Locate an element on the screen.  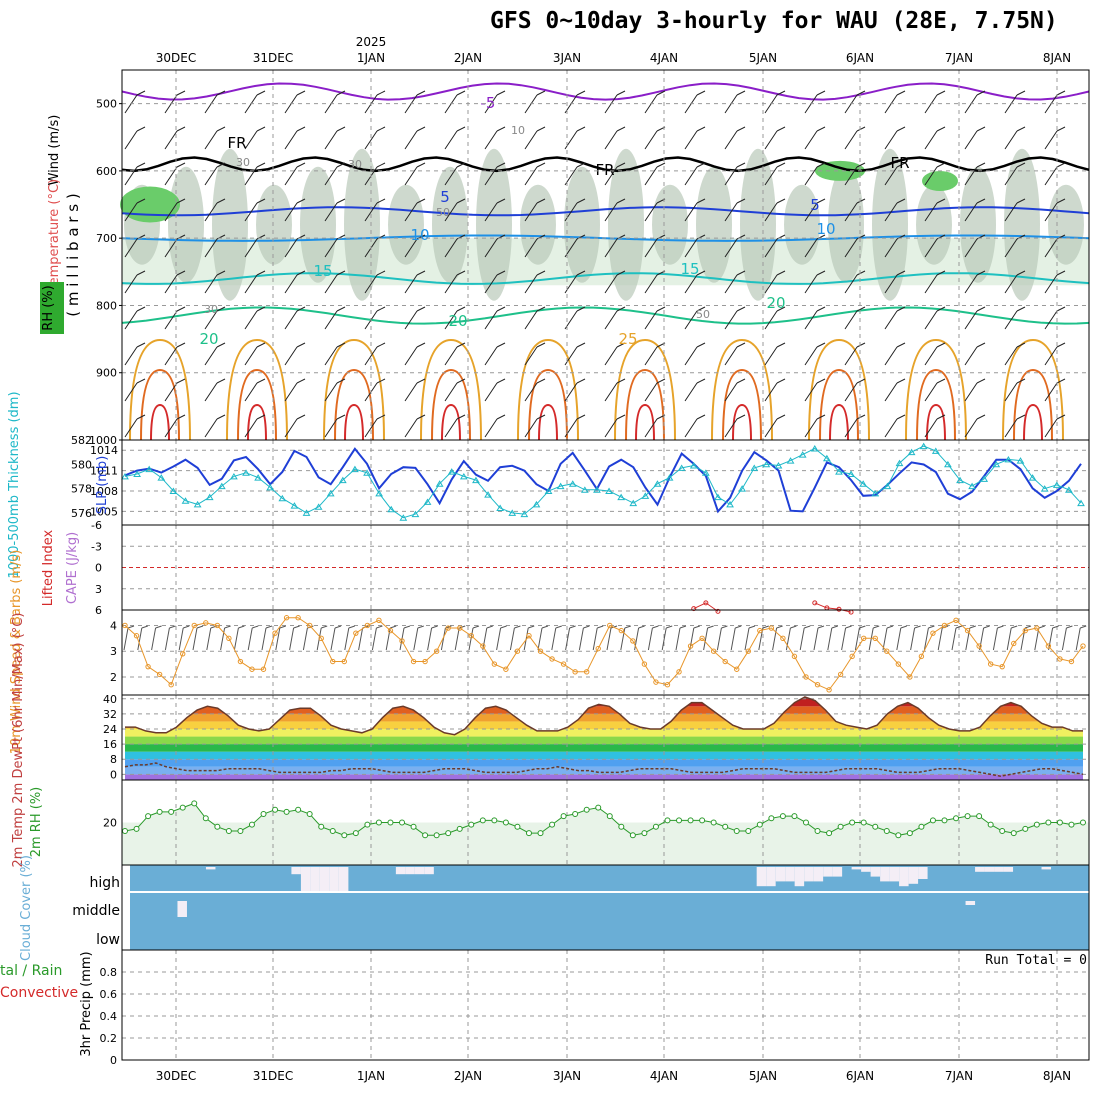
li-line is located at coordinates (772, 607).